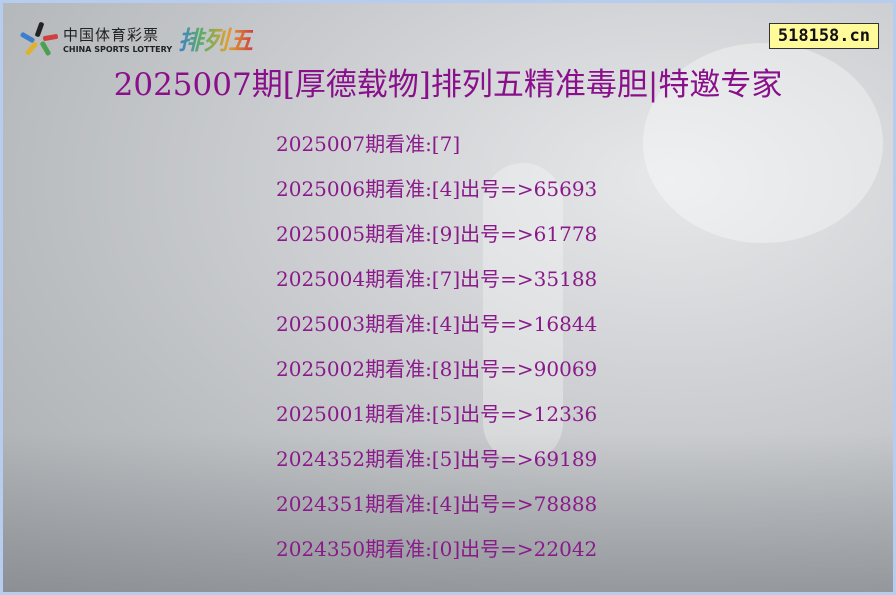 This screenshot has width=896, height=595. Describe the element at coordinates (437, 414) in the screenshot. I see `list-item: 2025001期看准:[5]出号=>12336` at that location.